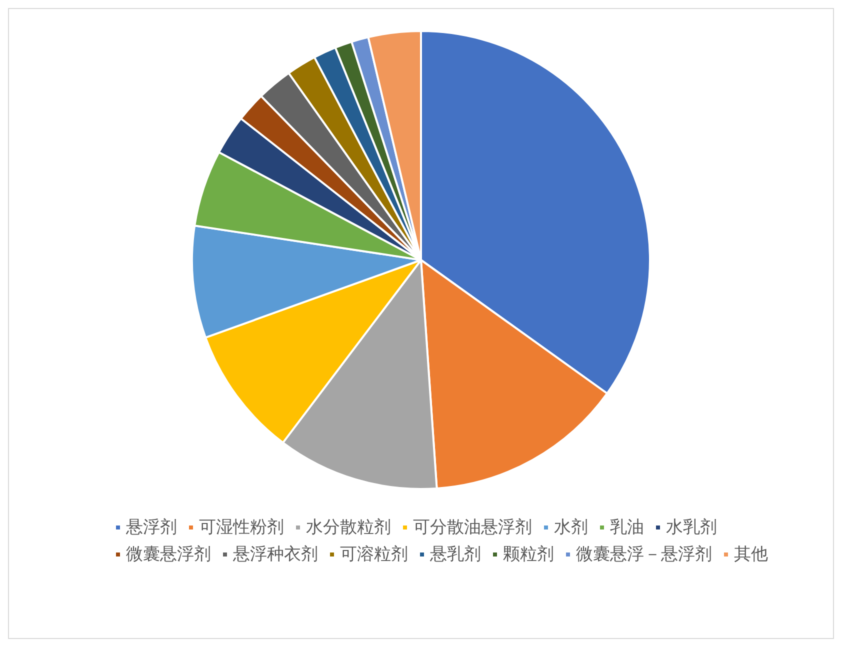 The height and width of the screenshot is (647, 842). Describe the element at coordinates (627, 528) in the screenshot. I see `legend-label: 乳油` at that location.